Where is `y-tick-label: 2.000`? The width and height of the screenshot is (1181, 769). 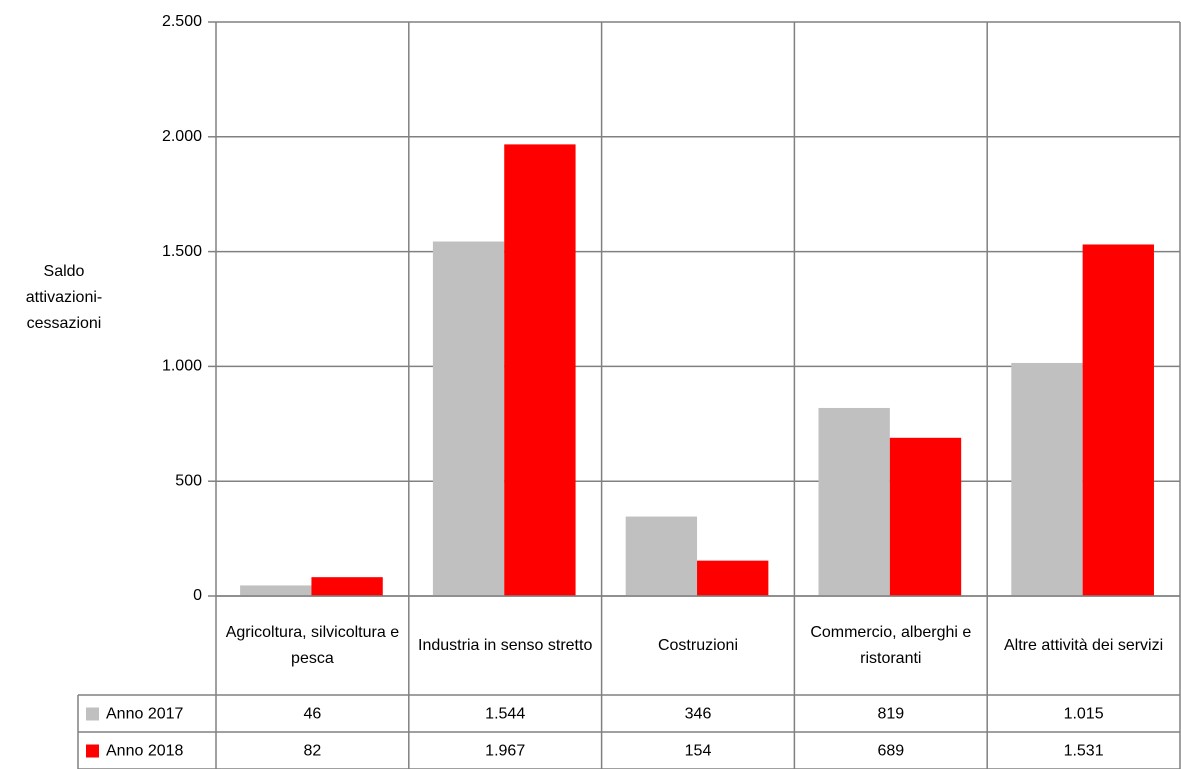 y-tick-label: 2.000 is located at coordinates (182, 136).